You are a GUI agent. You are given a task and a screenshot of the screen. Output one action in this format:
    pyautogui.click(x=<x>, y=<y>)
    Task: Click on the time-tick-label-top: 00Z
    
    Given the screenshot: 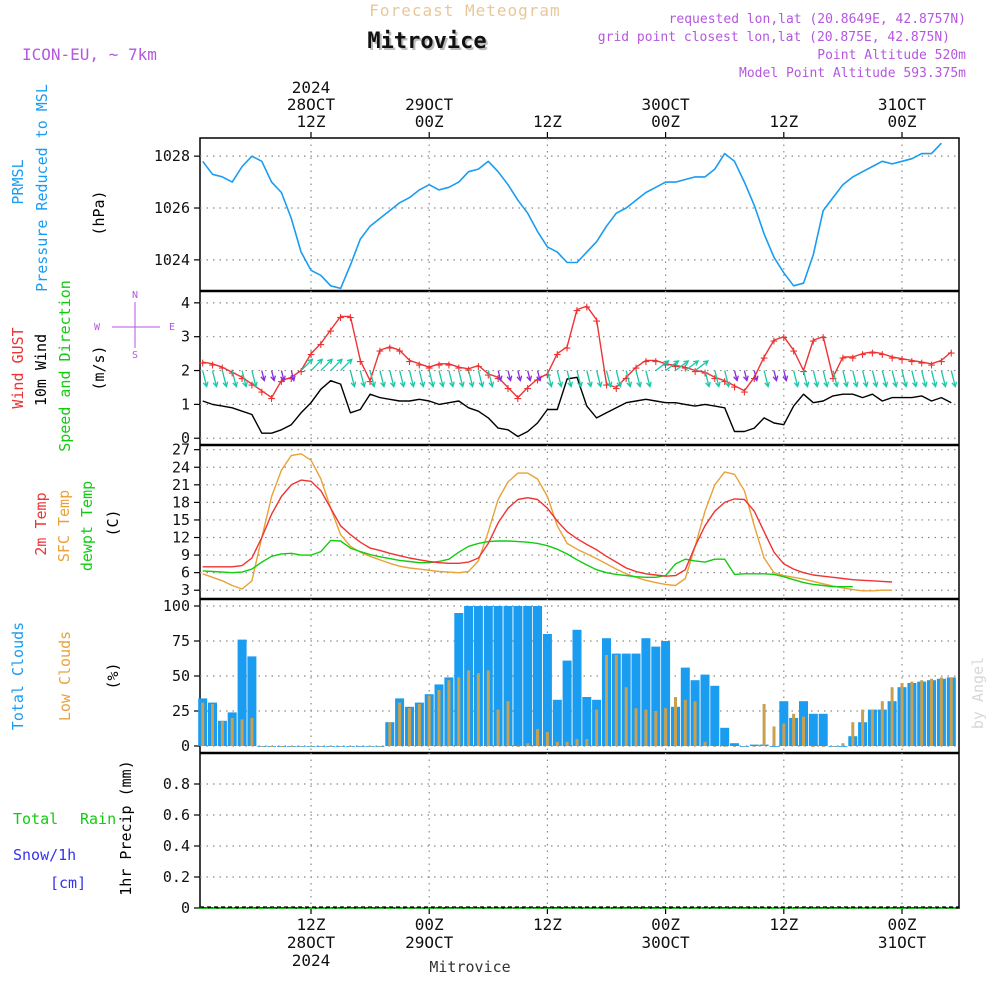 What is the action you would take?
    pyautogui.click(x=665, y=121)
    